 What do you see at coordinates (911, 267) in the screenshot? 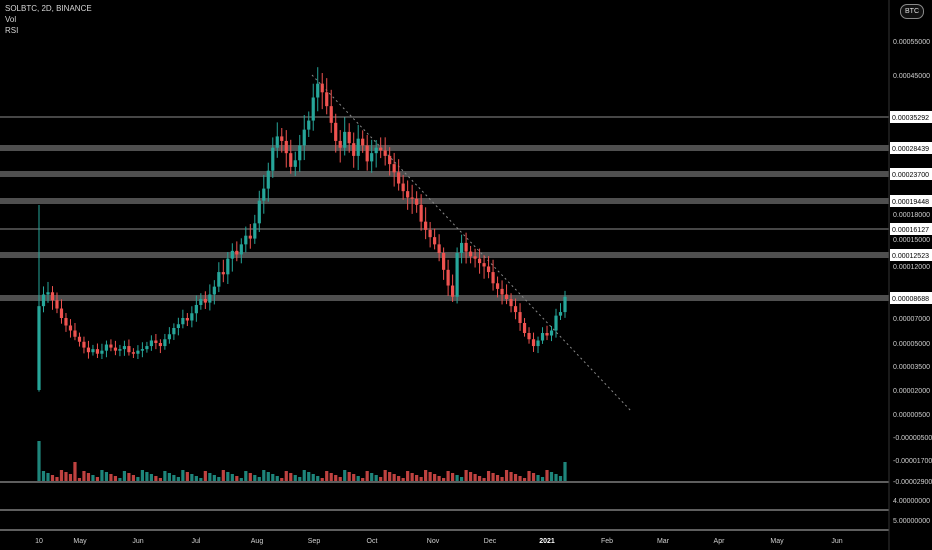
I see `price-tick-label: 0.00012000` at bounding box center [911, 267].